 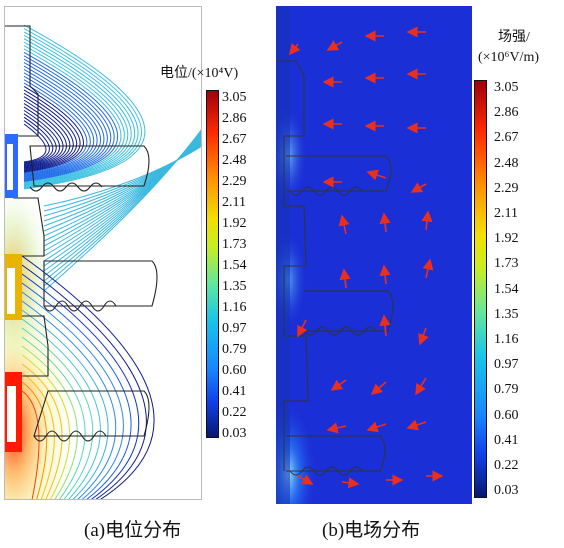 What do you see at coordinates (506, 289) in the screenshot?
I see `field-colorbar-tick-label: 1.54` at bounding box center [506, 289].